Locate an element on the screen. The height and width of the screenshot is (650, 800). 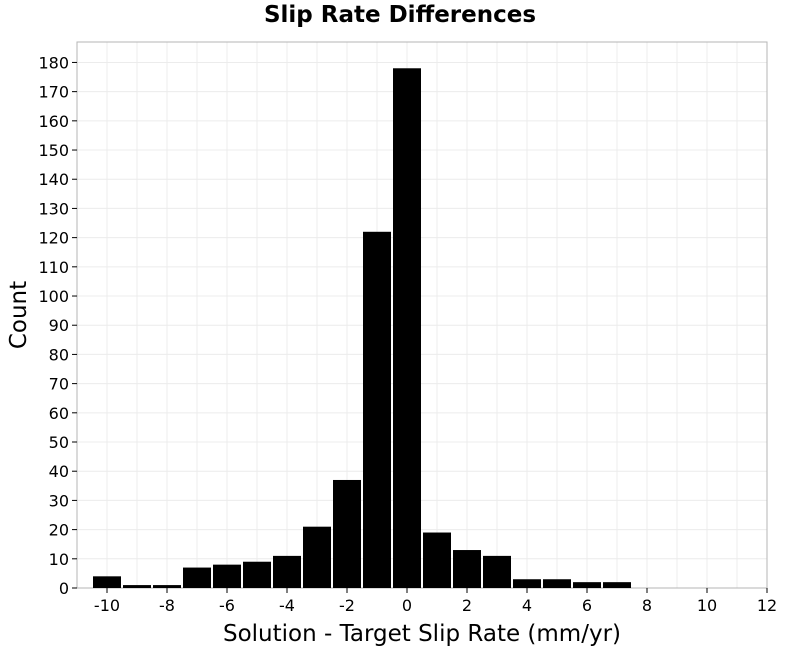
x-tick-label: 8 is located at coordinates (647, 605).